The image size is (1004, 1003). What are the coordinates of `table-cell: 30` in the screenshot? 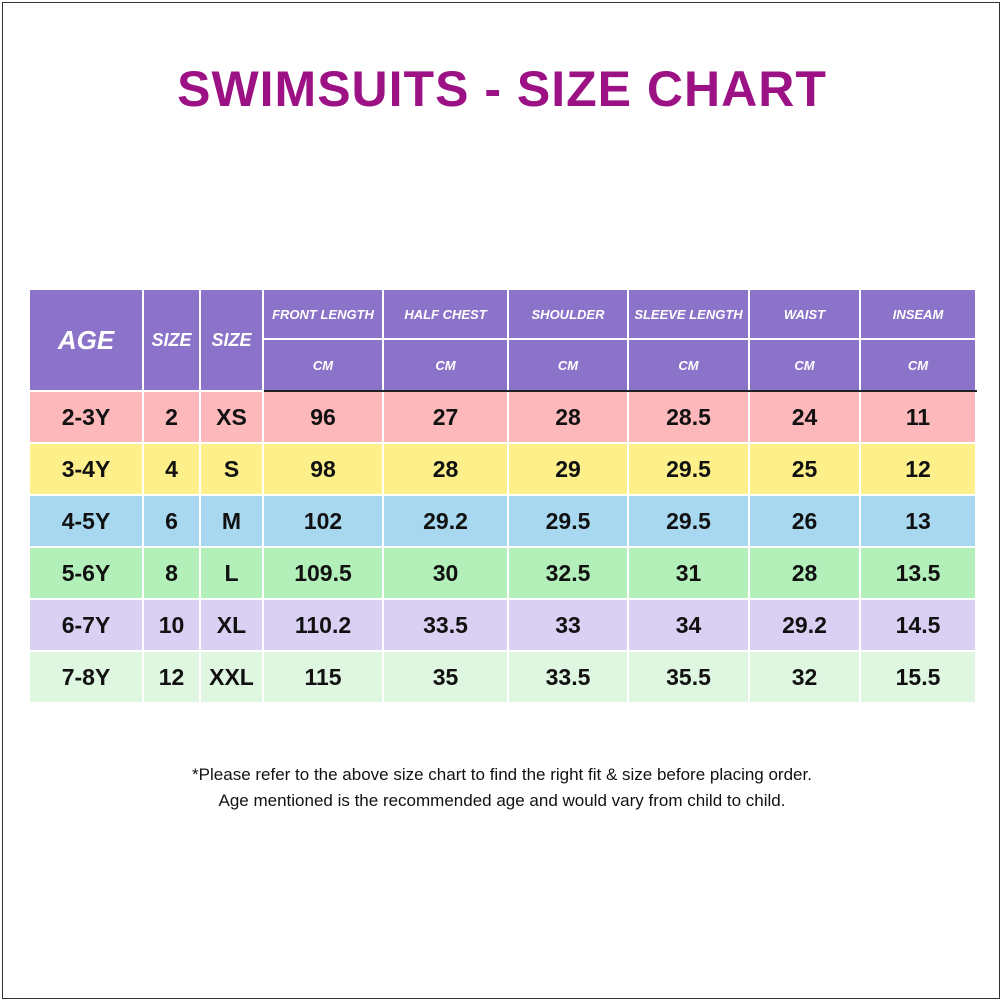 It's located at (445, 573).